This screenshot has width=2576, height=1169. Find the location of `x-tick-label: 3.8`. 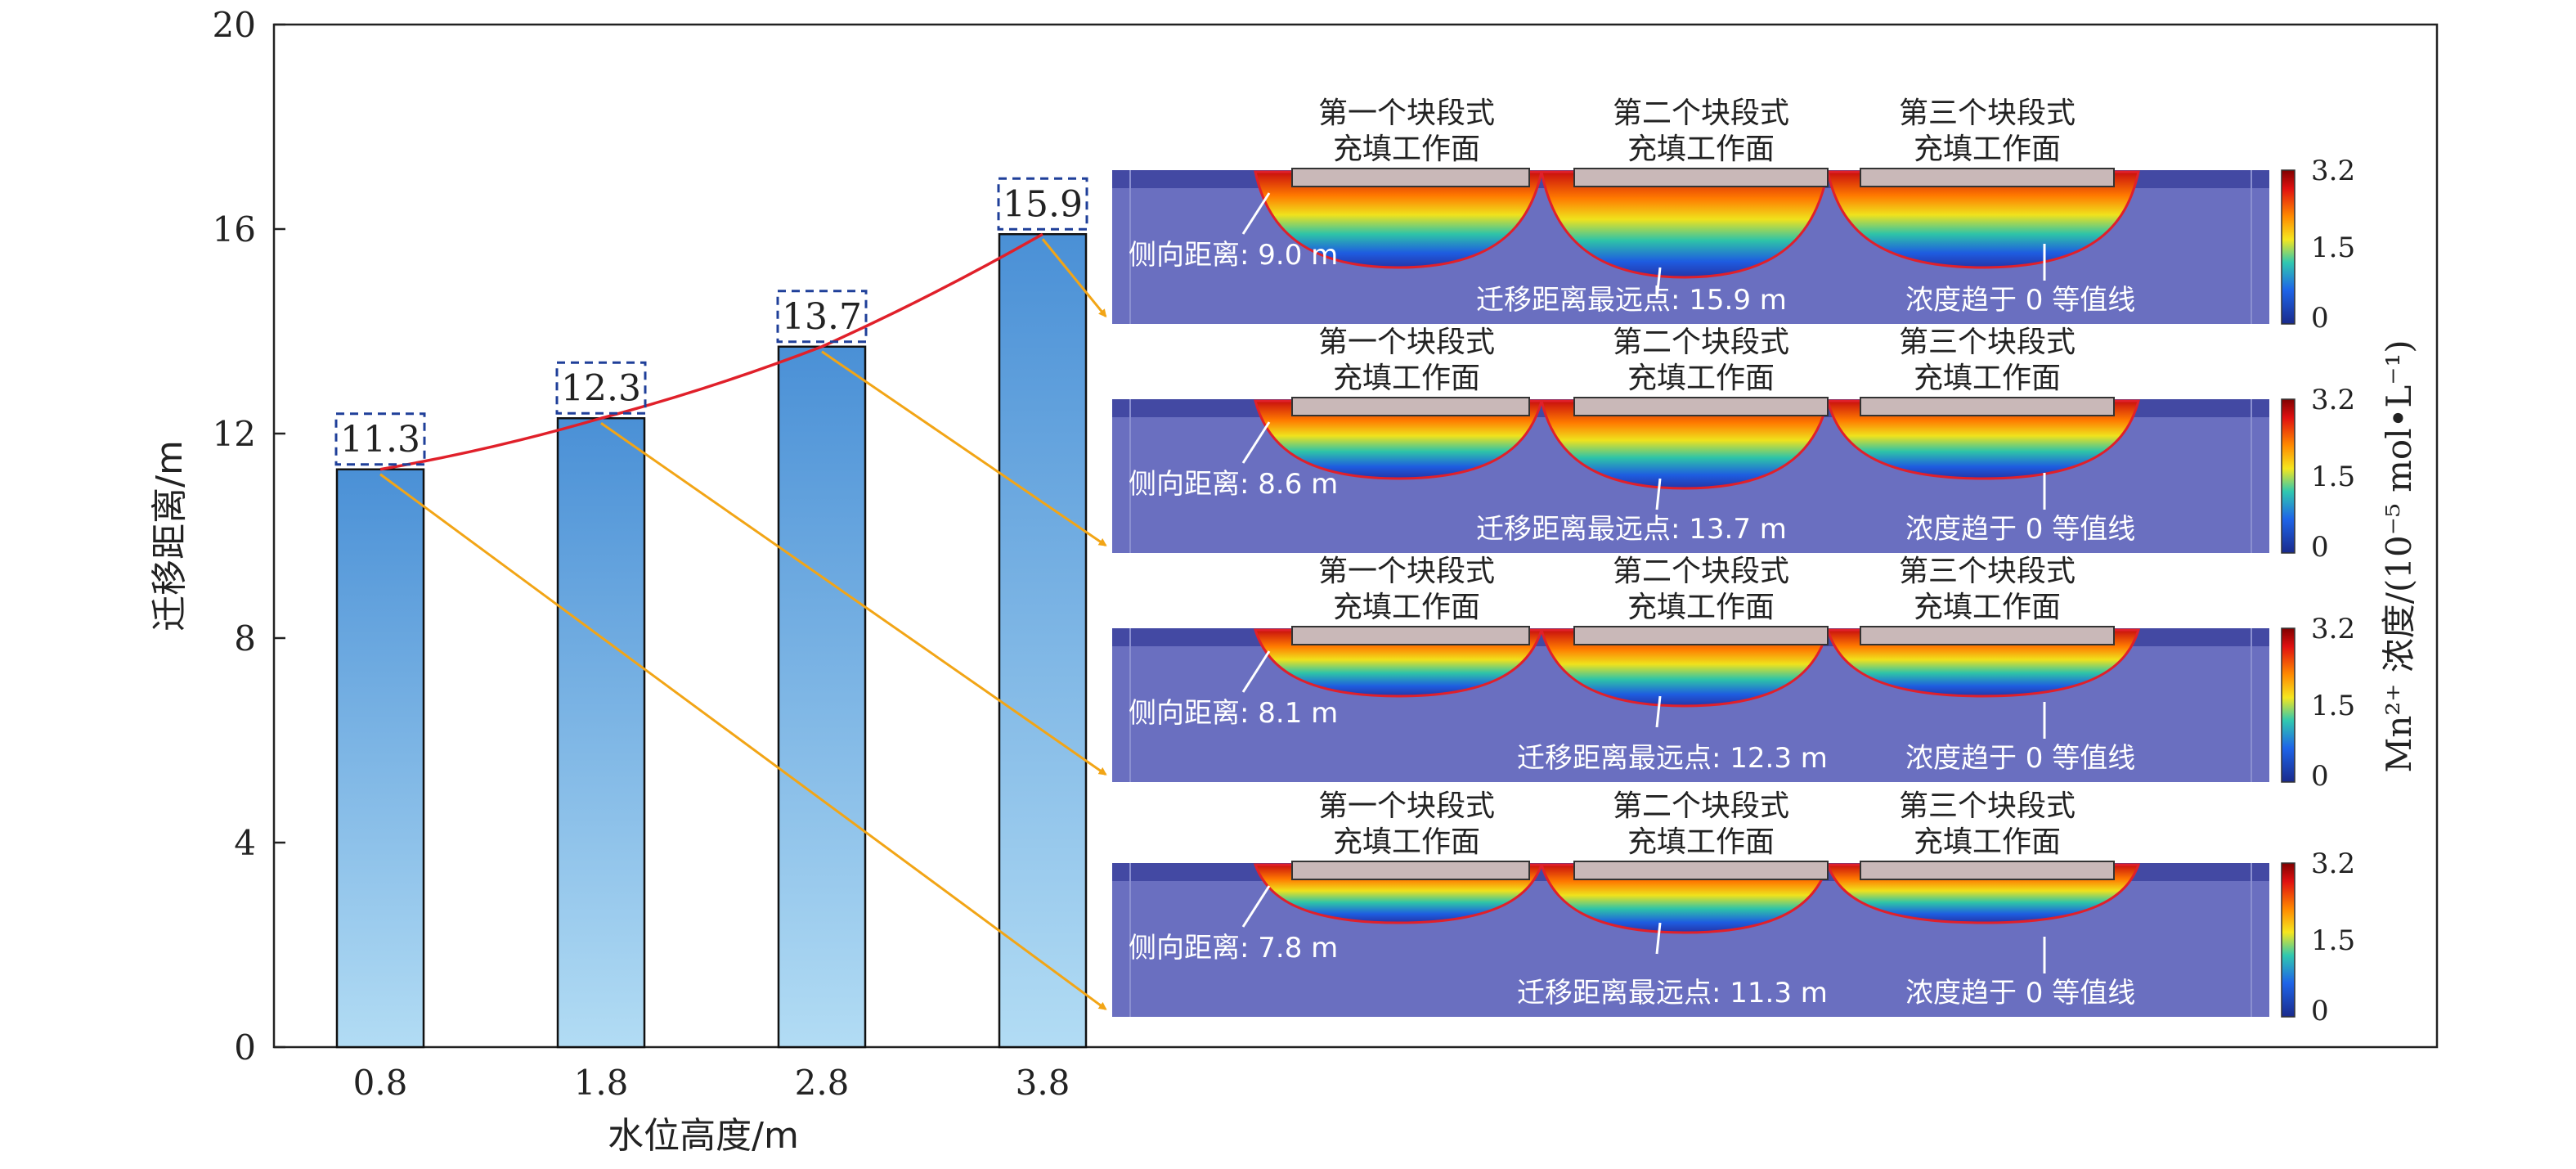

x-tick-label: 3.8 is located at coordinates (1043, 1083).